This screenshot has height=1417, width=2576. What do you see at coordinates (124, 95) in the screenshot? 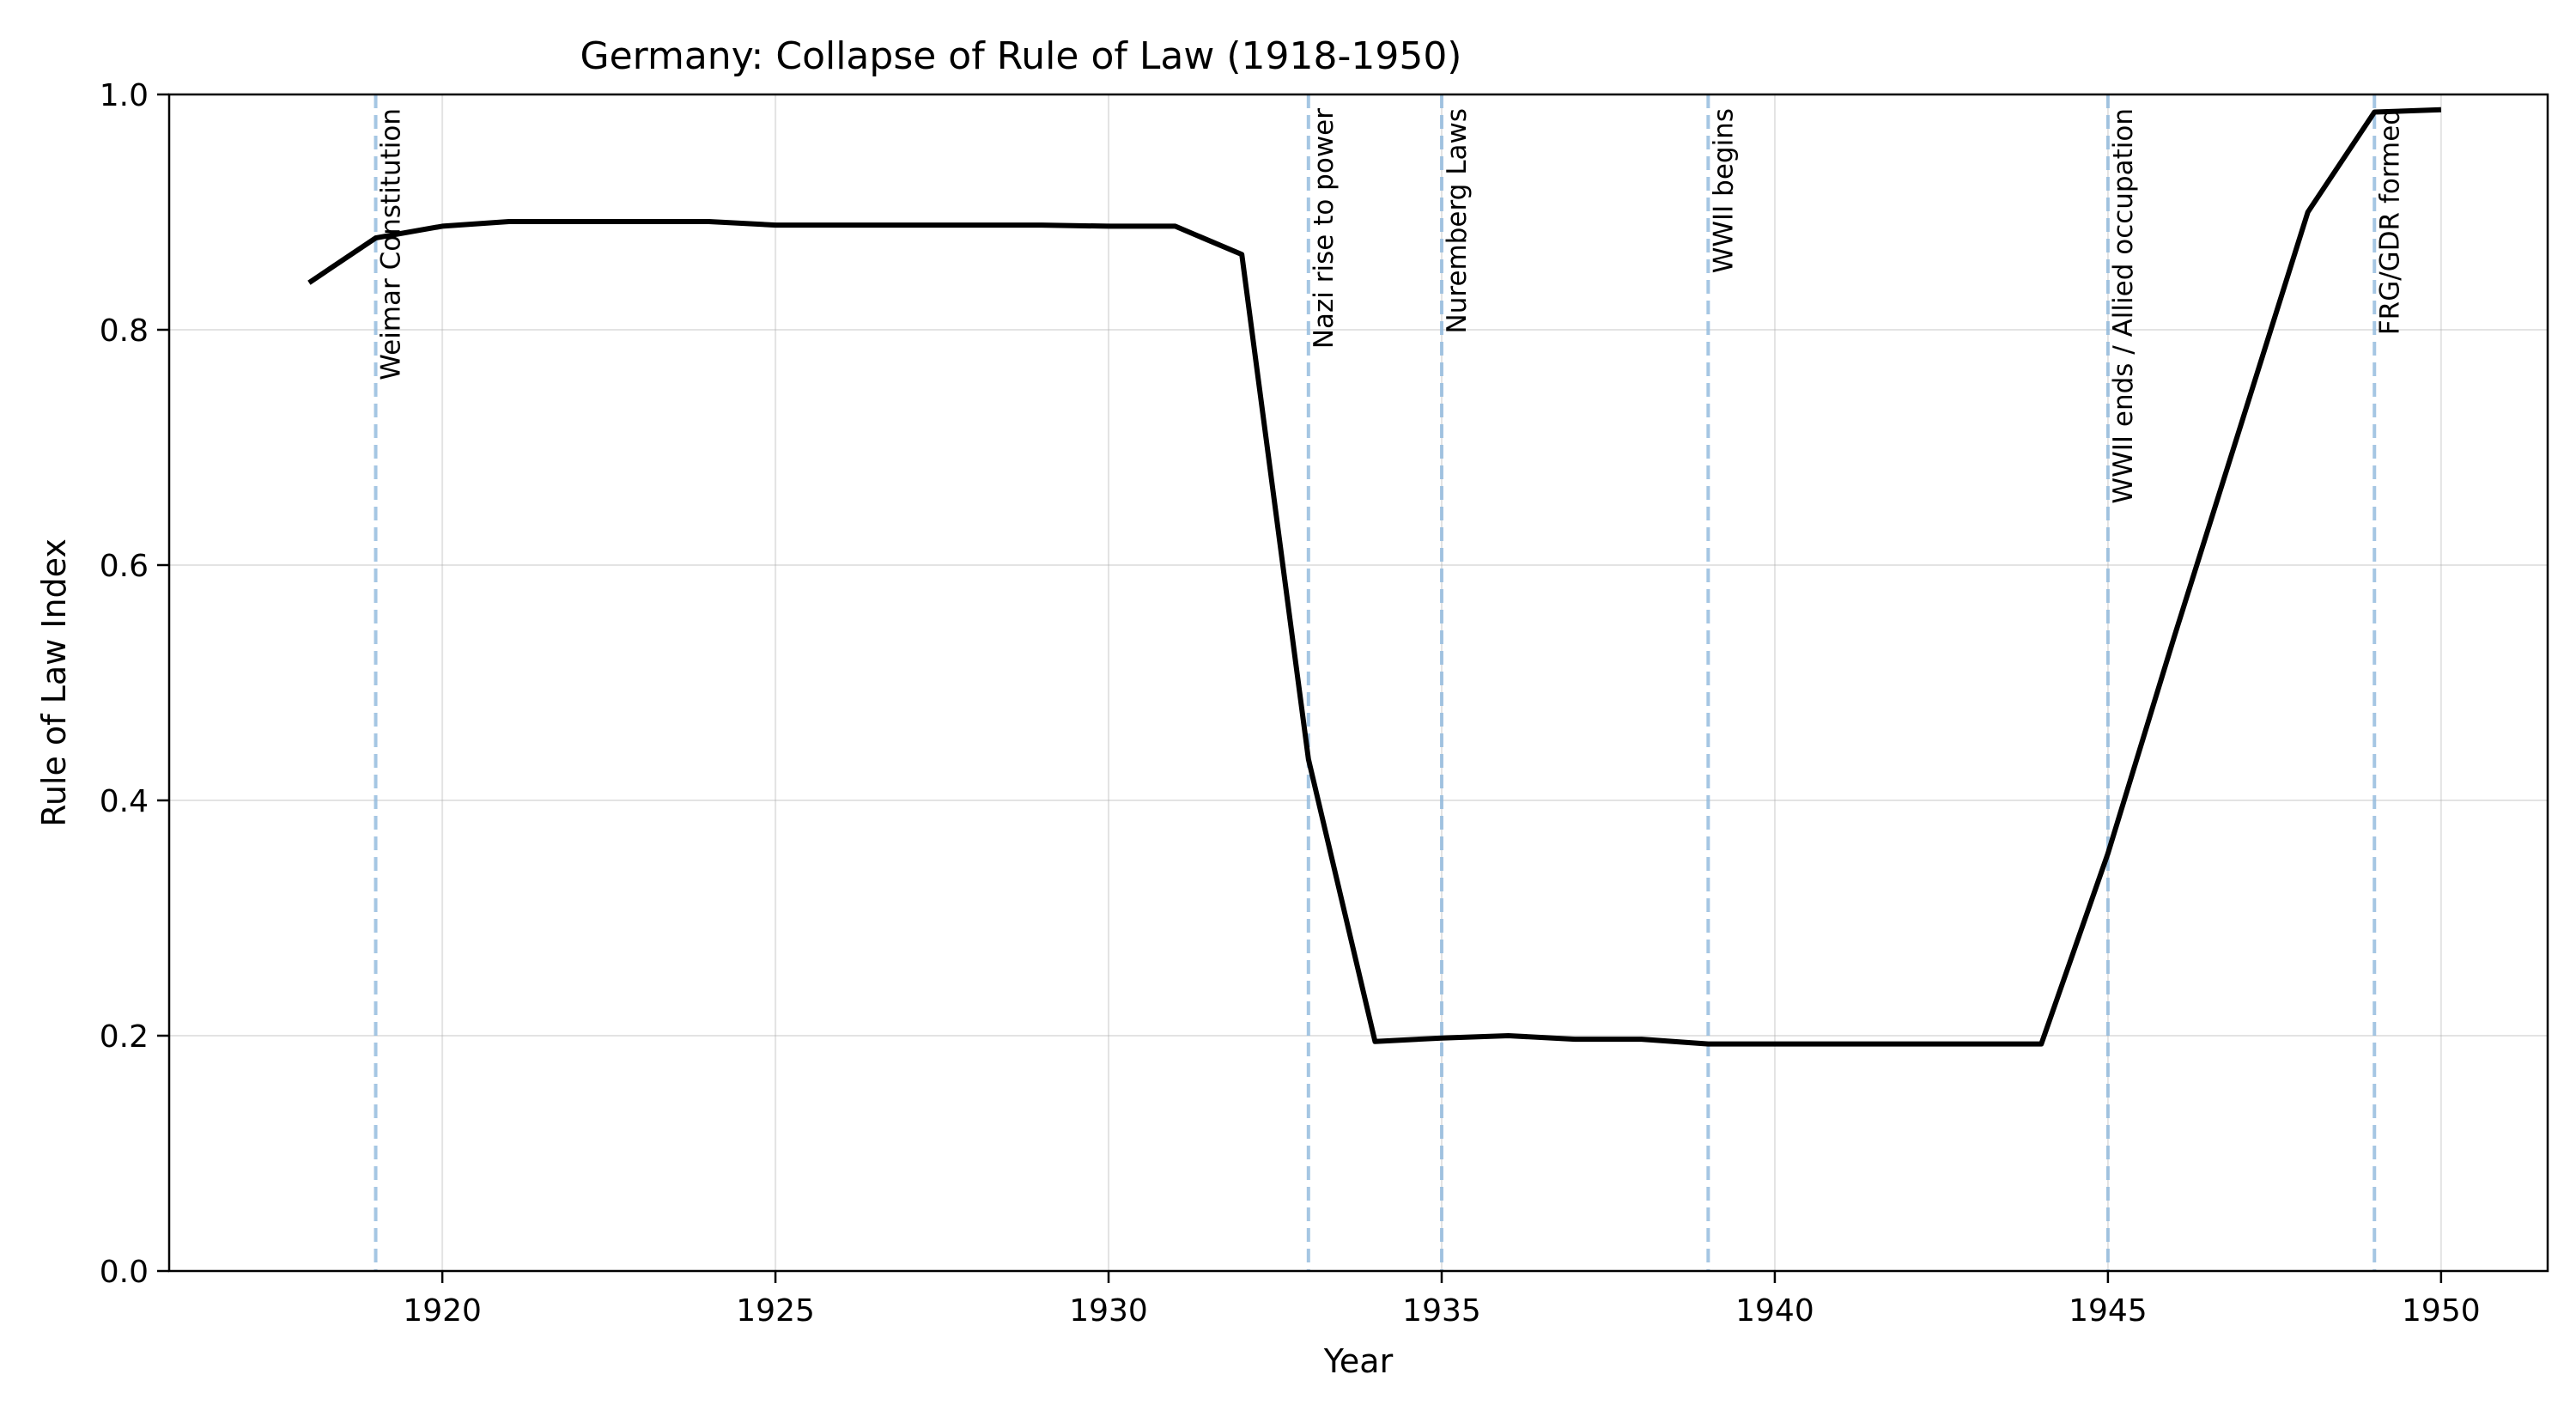
I see `y-tick-label: 1.0` at bounding box center [124, 95].